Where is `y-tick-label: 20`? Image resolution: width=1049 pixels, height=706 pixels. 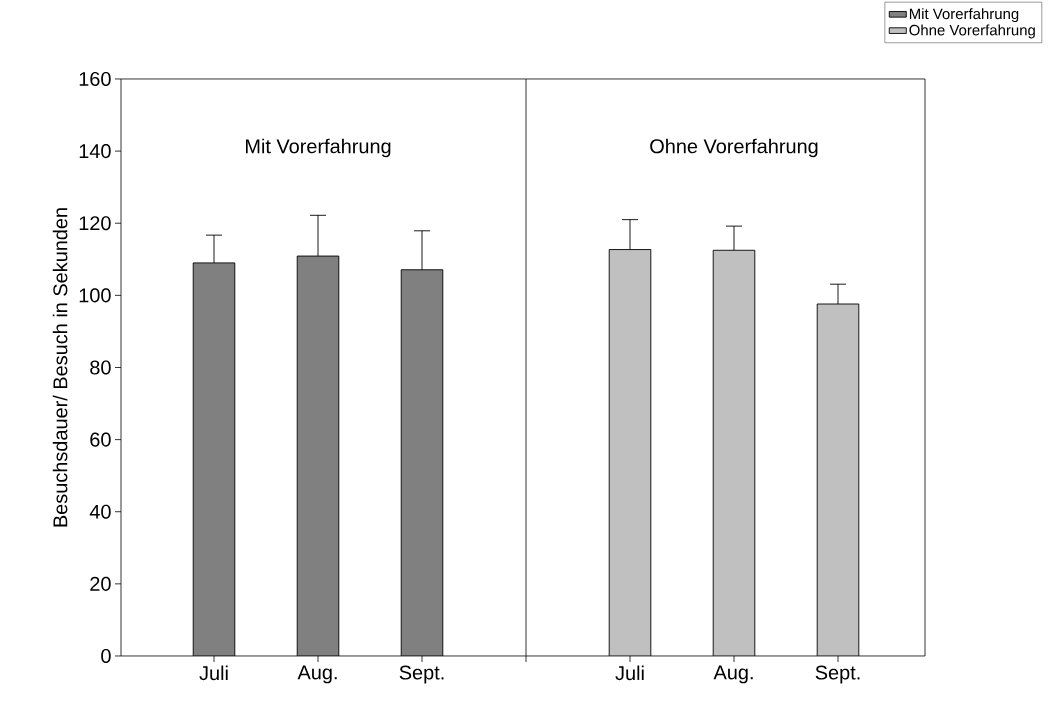 y-tick-label: 20 is located at coordinates (100, 583).